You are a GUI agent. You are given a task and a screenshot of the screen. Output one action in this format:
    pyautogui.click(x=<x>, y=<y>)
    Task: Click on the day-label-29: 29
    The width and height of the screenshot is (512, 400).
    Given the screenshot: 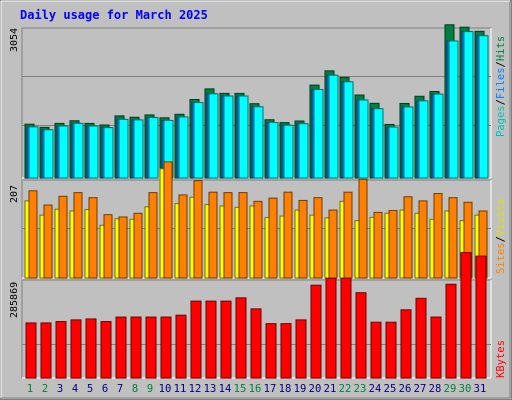 What is the action you would take?
    pyautogui.click(x=450, y=389)
    